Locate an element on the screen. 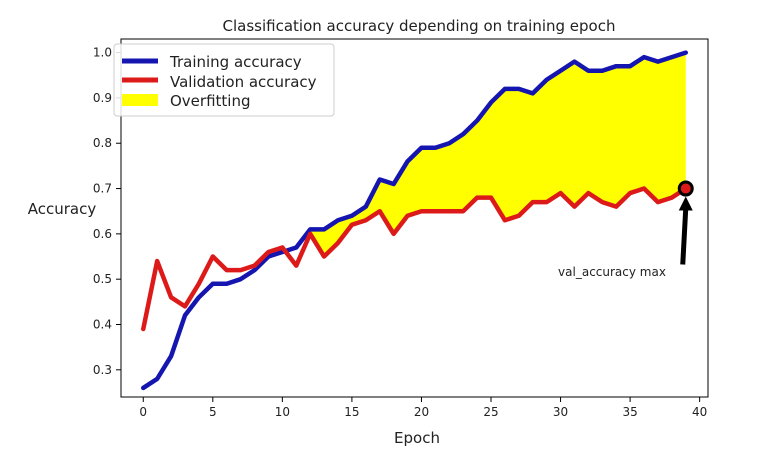 The image size is (775, 464). legend-label-overfitting: Overfitting is located at coordinates (210, 101).